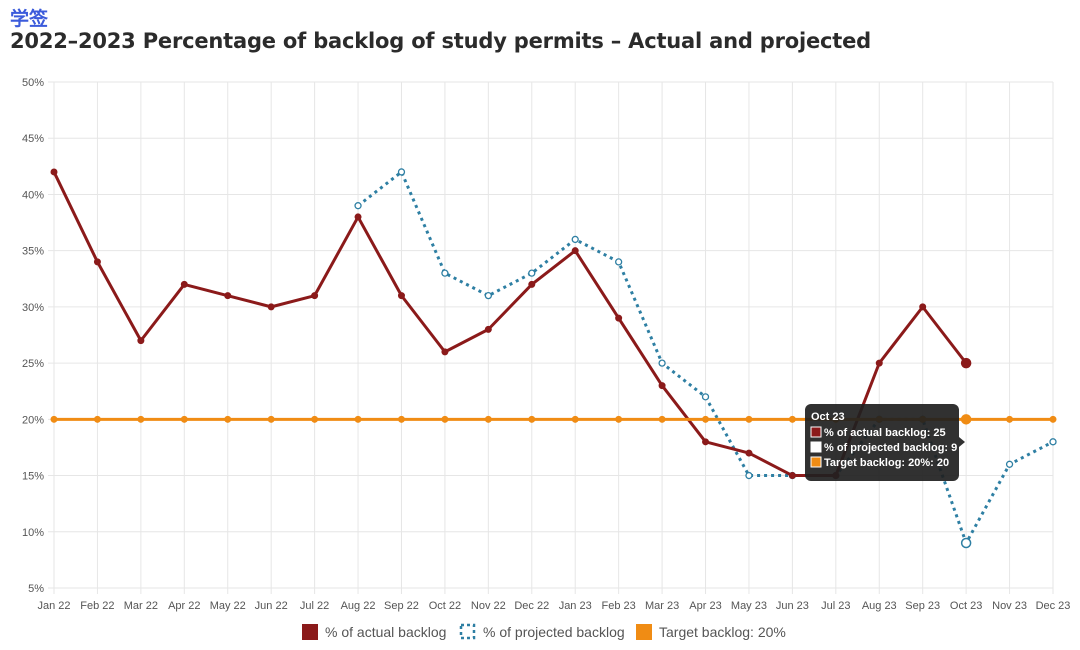 The height and width of the screenshot is (650, 1080). Describe the element at coordinates (33, 477) in the screenshot. I see `y-tick-label: 15%` at that location.